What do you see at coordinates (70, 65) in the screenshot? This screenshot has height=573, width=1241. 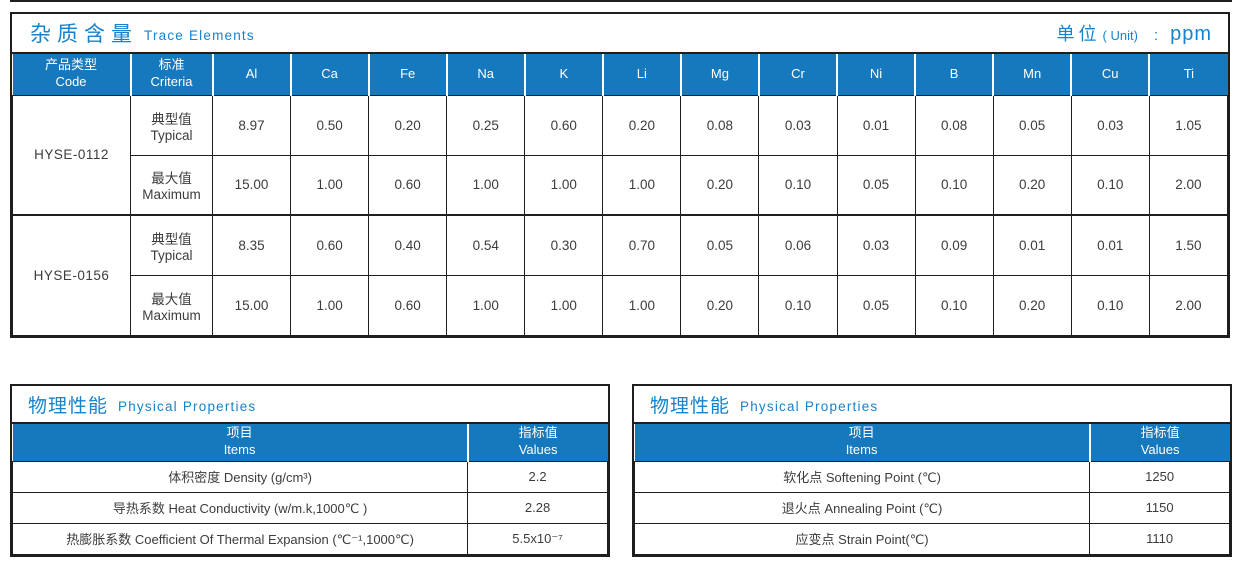 I see `col-header-code-cn: 产品类型` at bounding box center [70, 65].